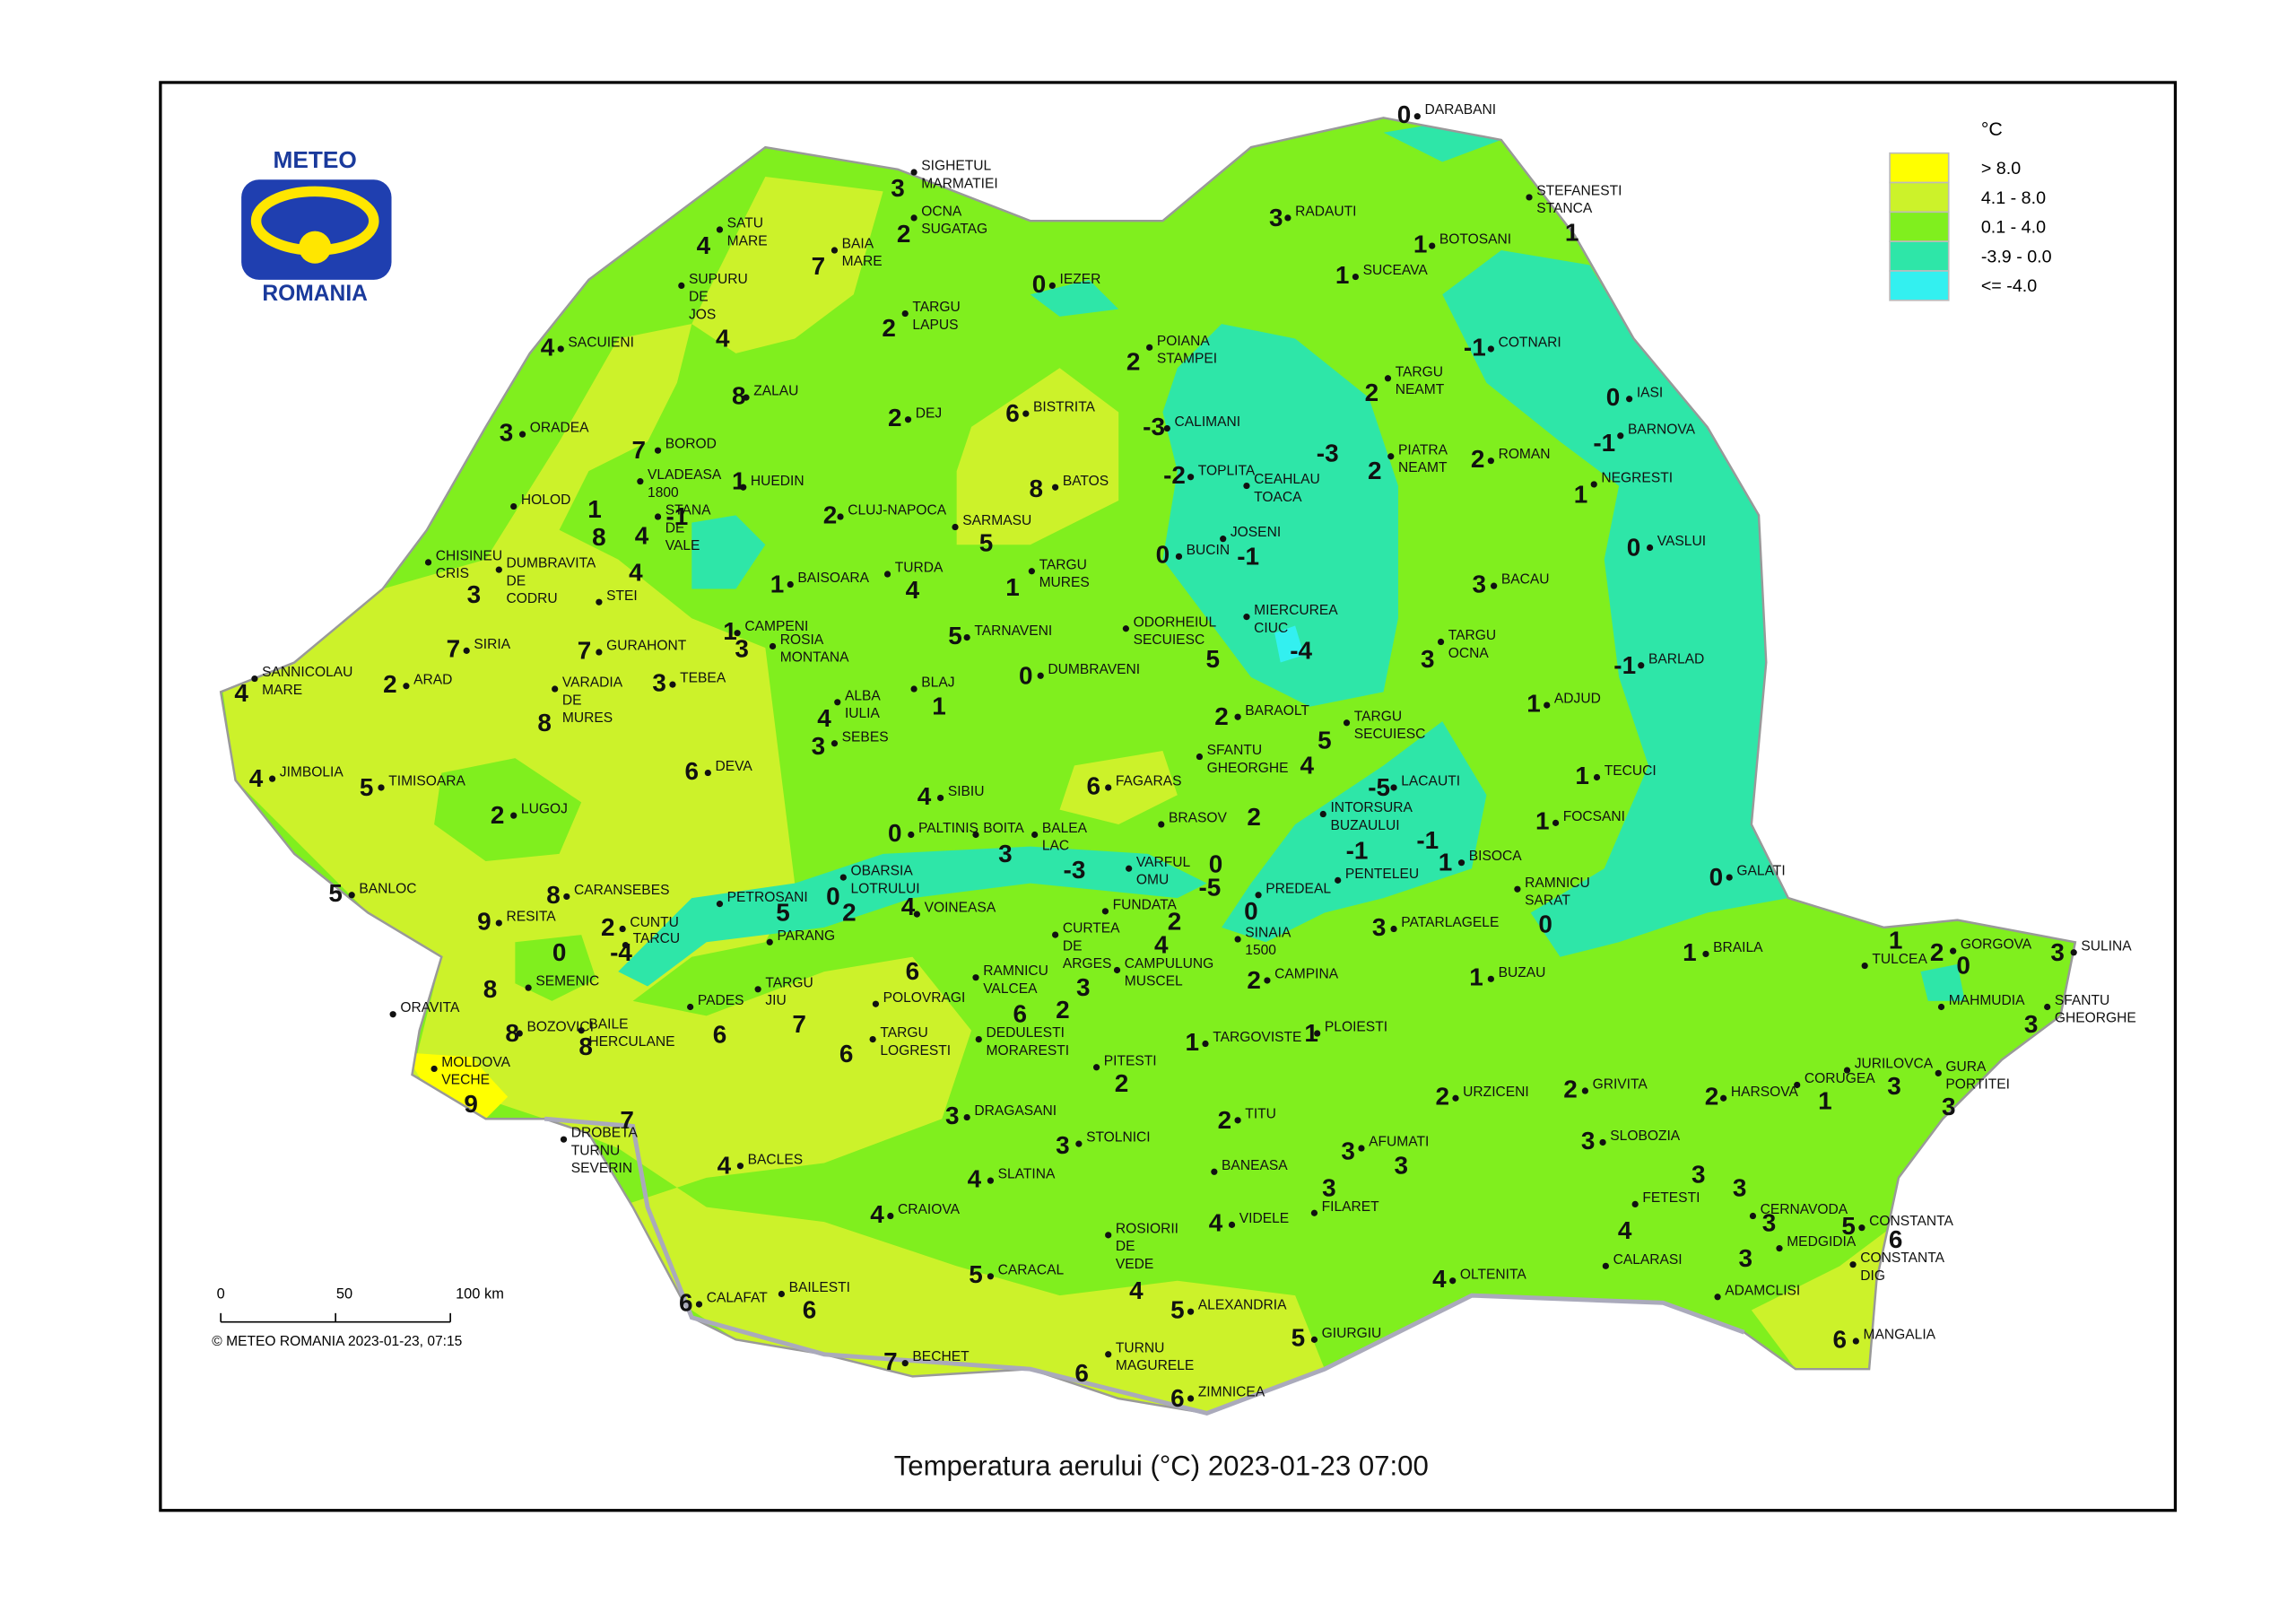 Image resolution: width=2296 pixels, height=1612 pixels. What do you see at coordinates (915, 418) in the screenshot?
I see `station: DEJ 2` at bounding box center [915, 418].